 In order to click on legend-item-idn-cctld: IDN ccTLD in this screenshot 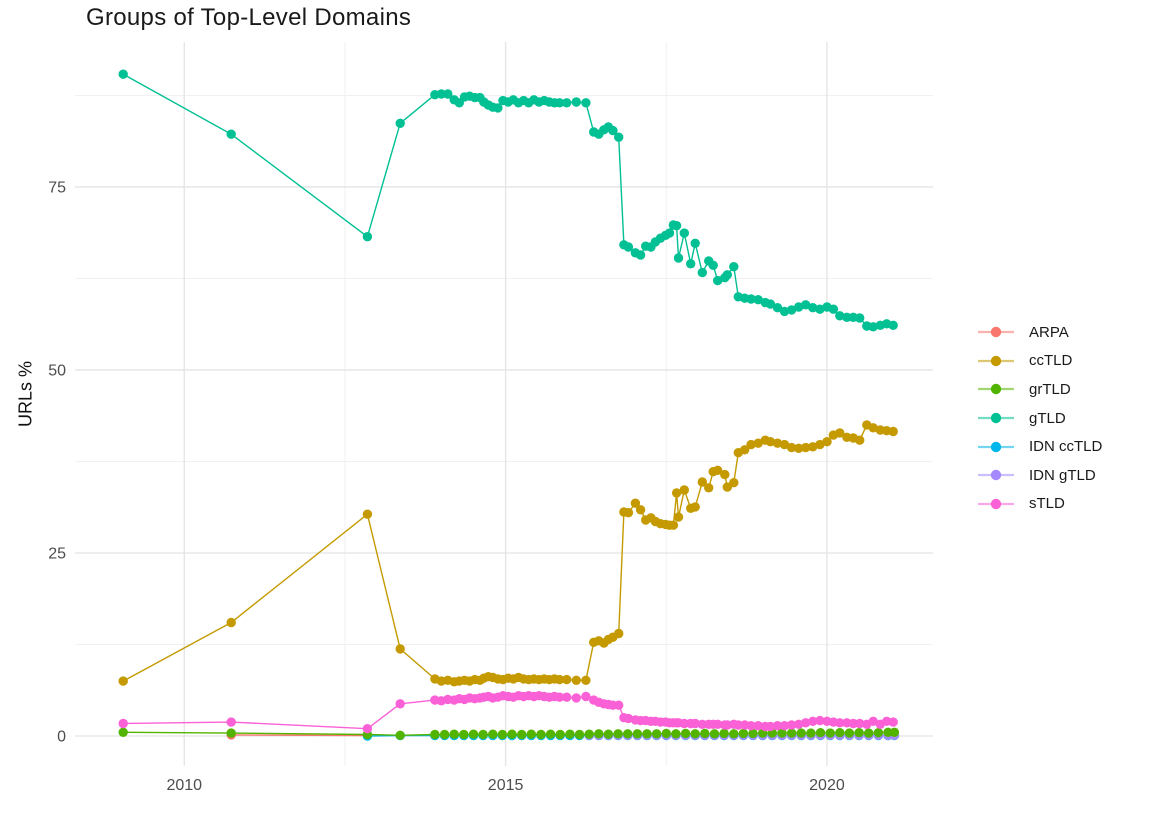, I will do `click(1039, 446)`.